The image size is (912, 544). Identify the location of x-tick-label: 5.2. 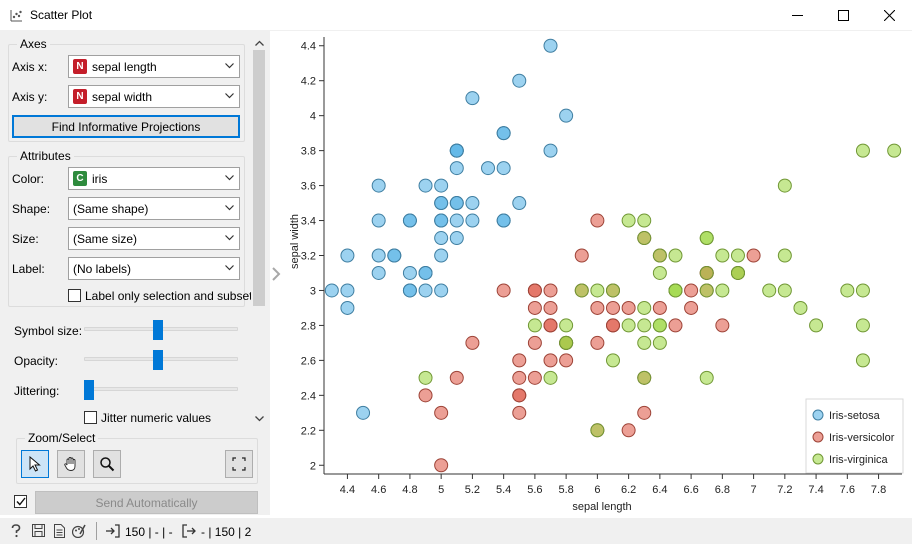
(472, 490).